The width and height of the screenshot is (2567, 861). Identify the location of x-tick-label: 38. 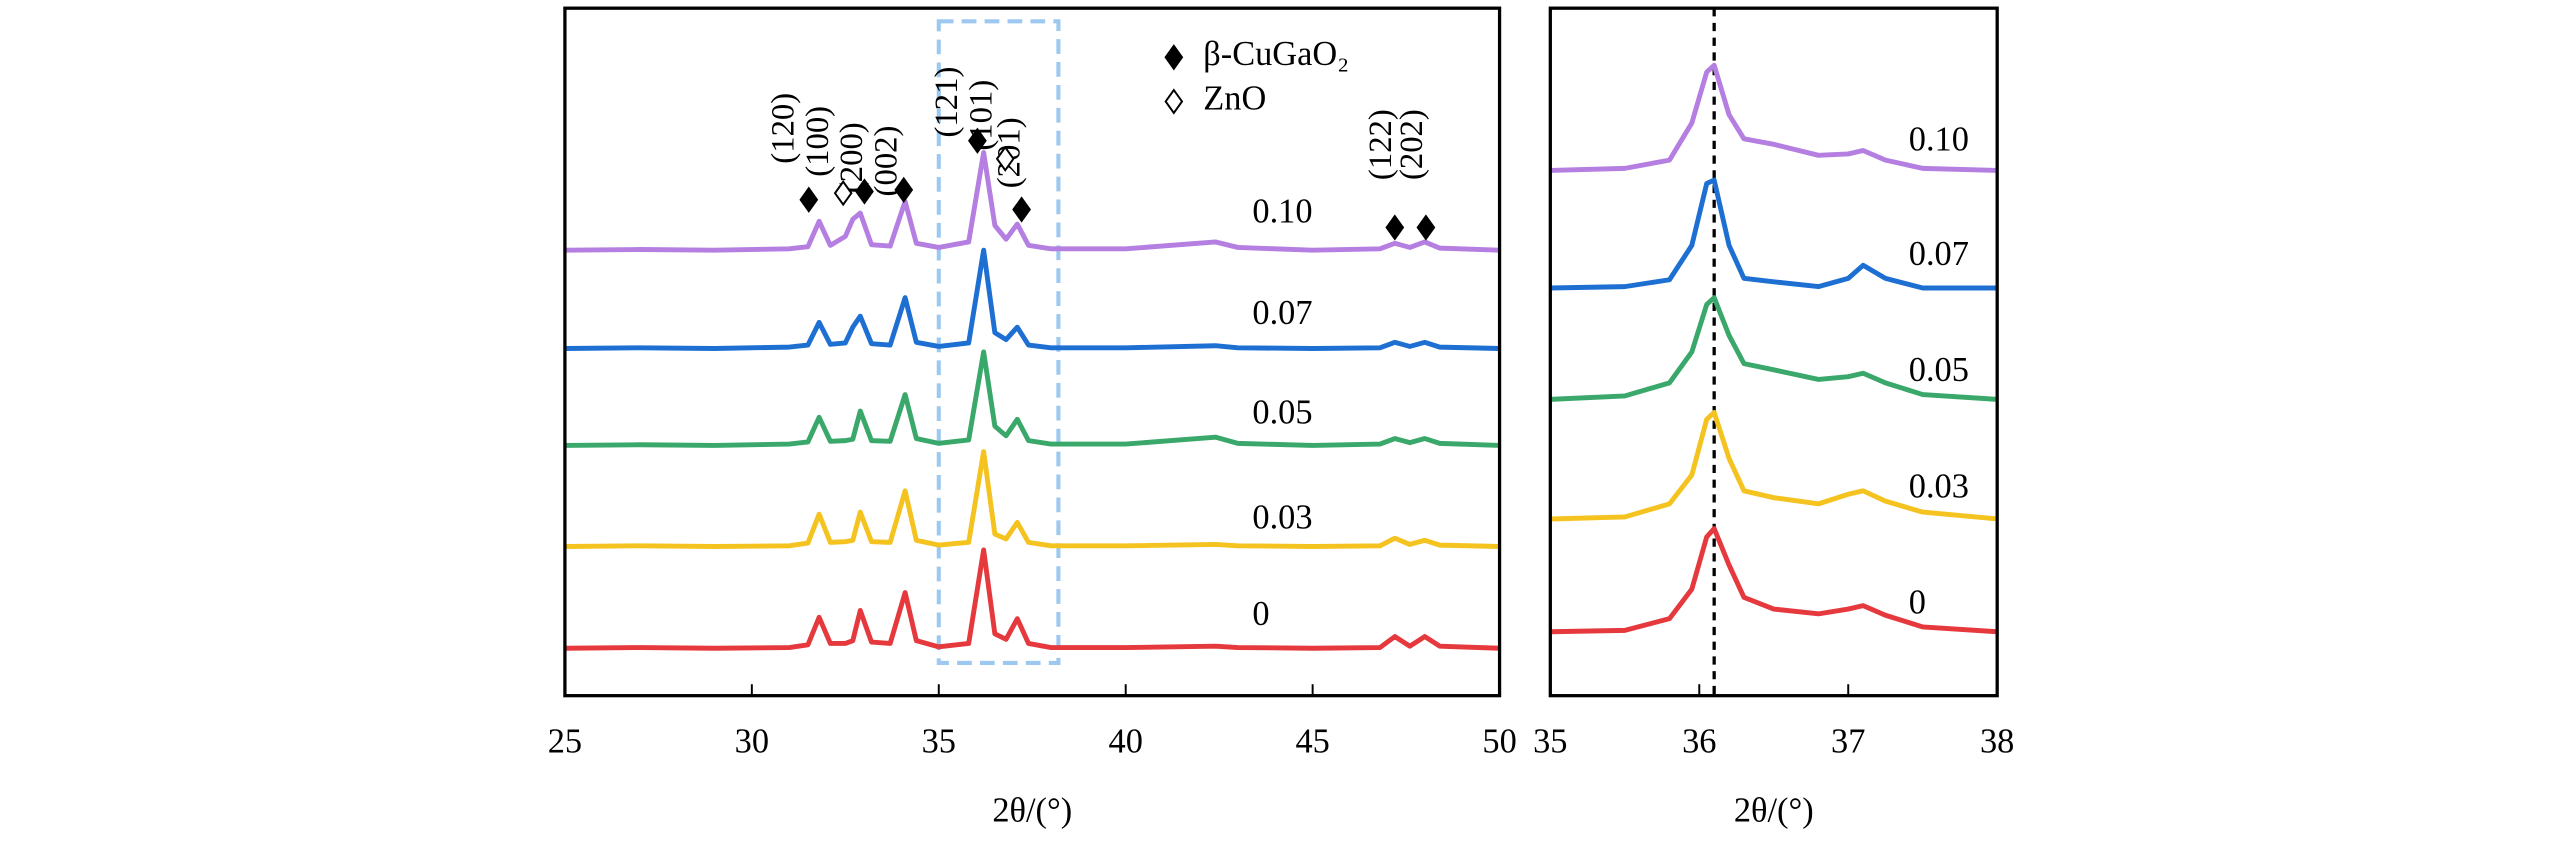
(1997, 742).